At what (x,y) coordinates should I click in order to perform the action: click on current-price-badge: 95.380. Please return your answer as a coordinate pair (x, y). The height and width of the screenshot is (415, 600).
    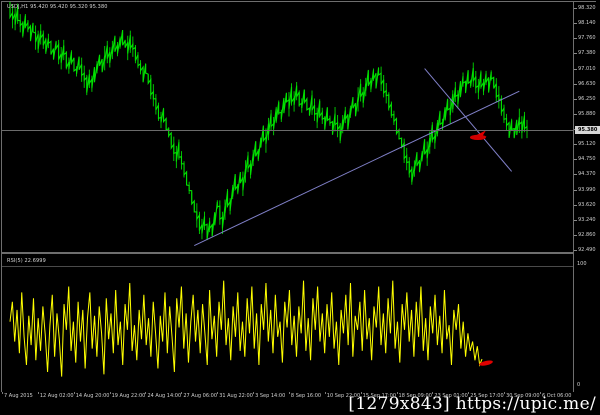
    Looking at the image, I should click on (587, 130).